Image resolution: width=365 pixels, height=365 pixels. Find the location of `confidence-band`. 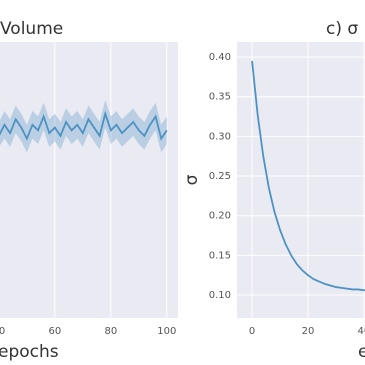

confidence-band is located at coordinates (83, 126).